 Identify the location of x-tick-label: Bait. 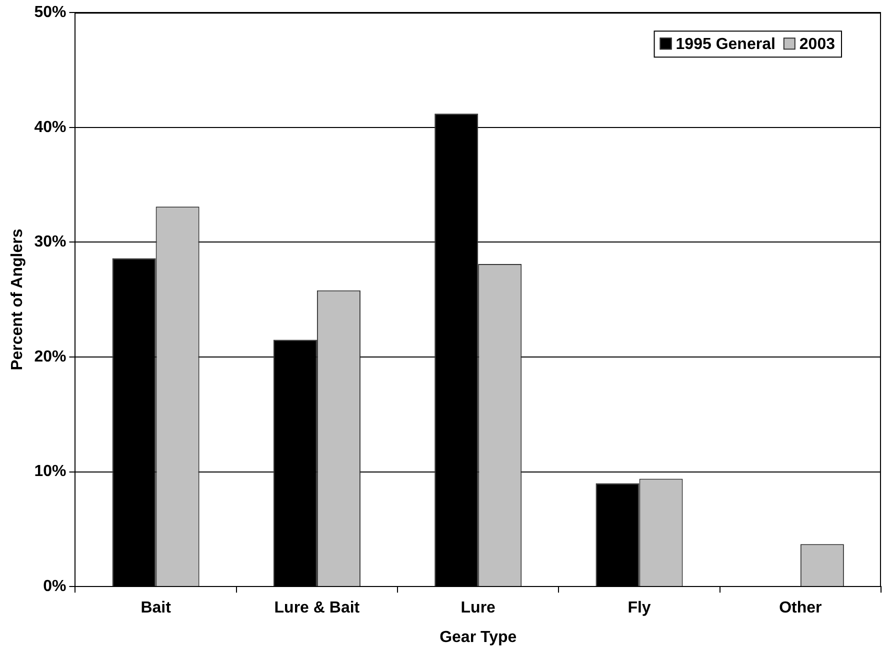
(156, 608).